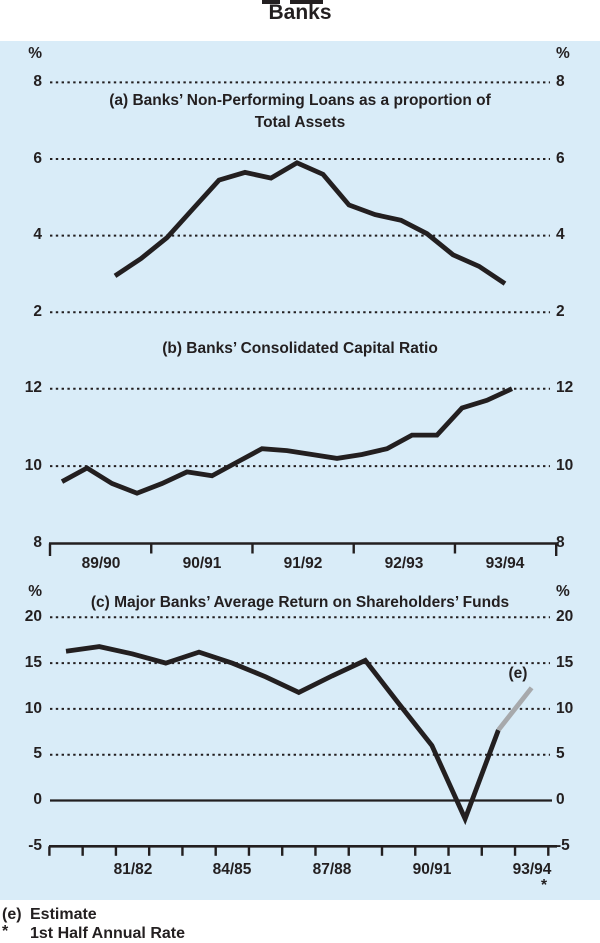  I want to click on footnote-marker: *, so click(5, 931).